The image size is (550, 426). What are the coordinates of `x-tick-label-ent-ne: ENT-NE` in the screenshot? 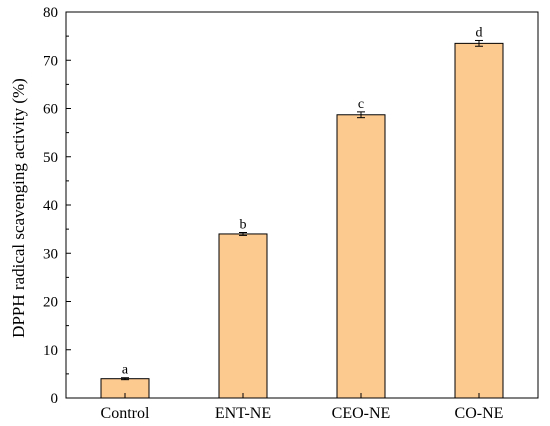 It's located at (243, 413).